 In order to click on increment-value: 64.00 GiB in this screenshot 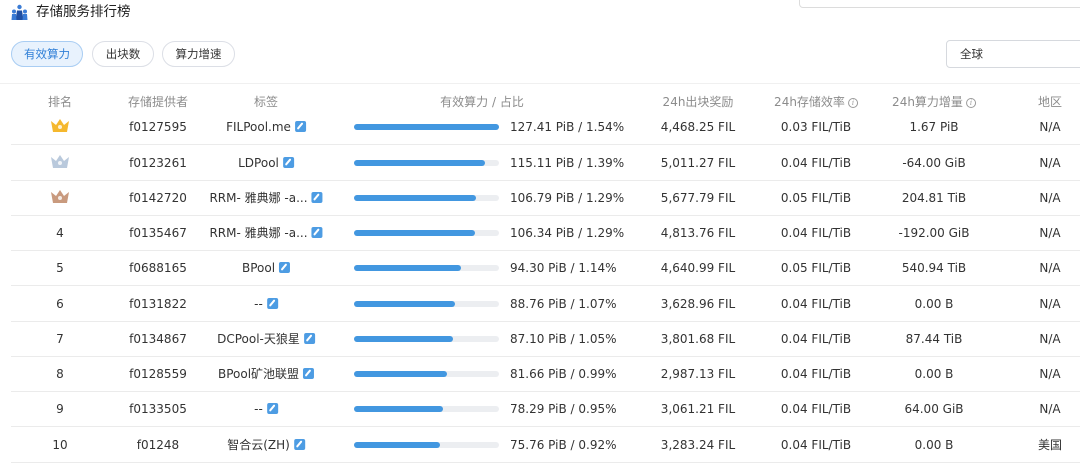, I will do `click(934, 409)`.